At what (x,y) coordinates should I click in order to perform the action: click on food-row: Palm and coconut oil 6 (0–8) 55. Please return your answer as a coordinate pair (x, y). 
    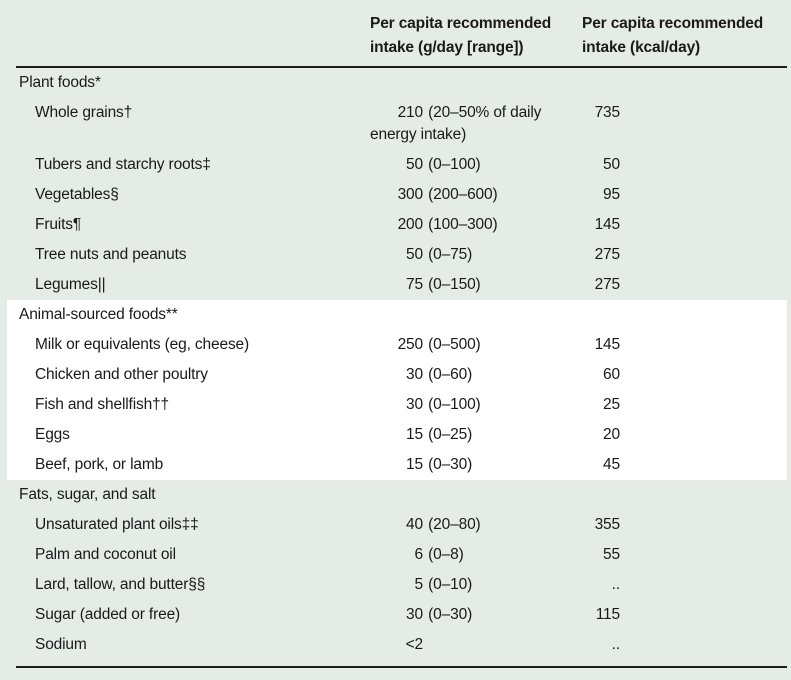
    Looking at the image, I should click on (397, 555).